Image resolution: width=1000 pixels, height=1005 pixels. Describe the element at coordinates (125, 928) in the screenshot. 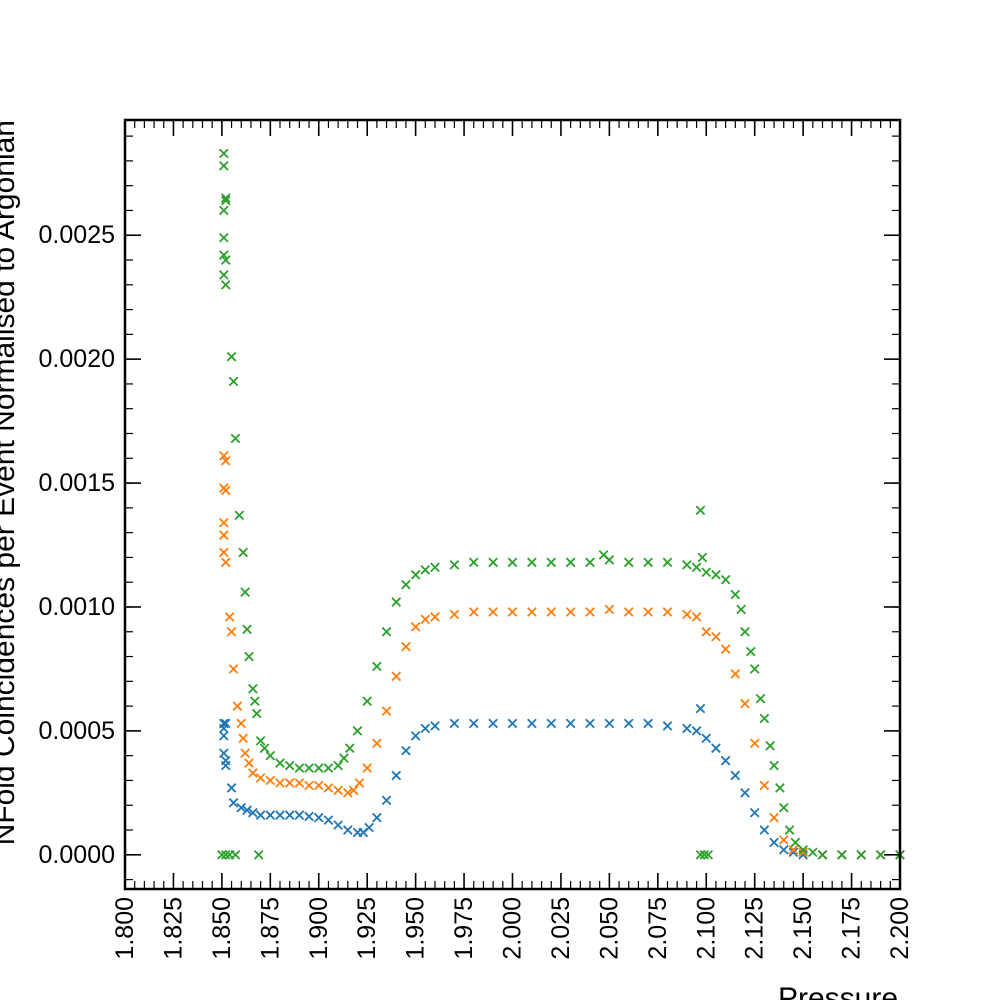

I see `x-tick-label: 1.800` at that location.